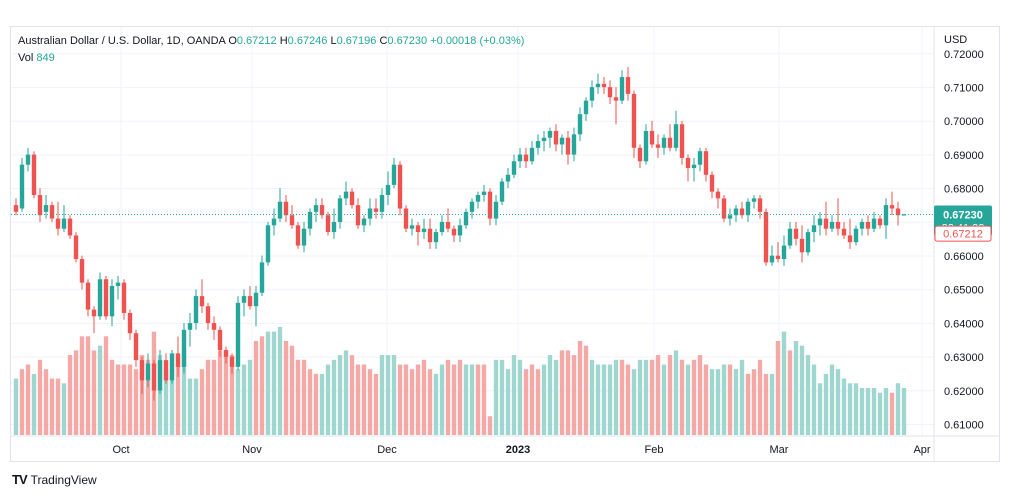 The image size is (1012, 498). What do you see at coordinates (964, 55) in the screenshot?
I see `price-tick-label: 0.72000` at bounding box center [964, 55].